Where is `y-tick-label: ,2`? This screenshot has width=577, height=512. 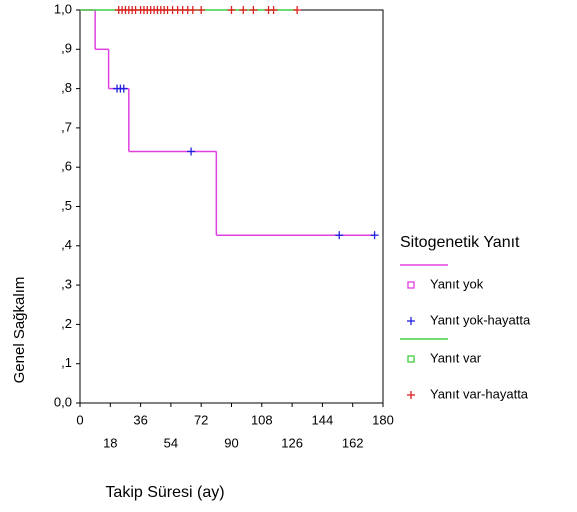 y-tick-label: ,2 is located at coordinates (66, 323).